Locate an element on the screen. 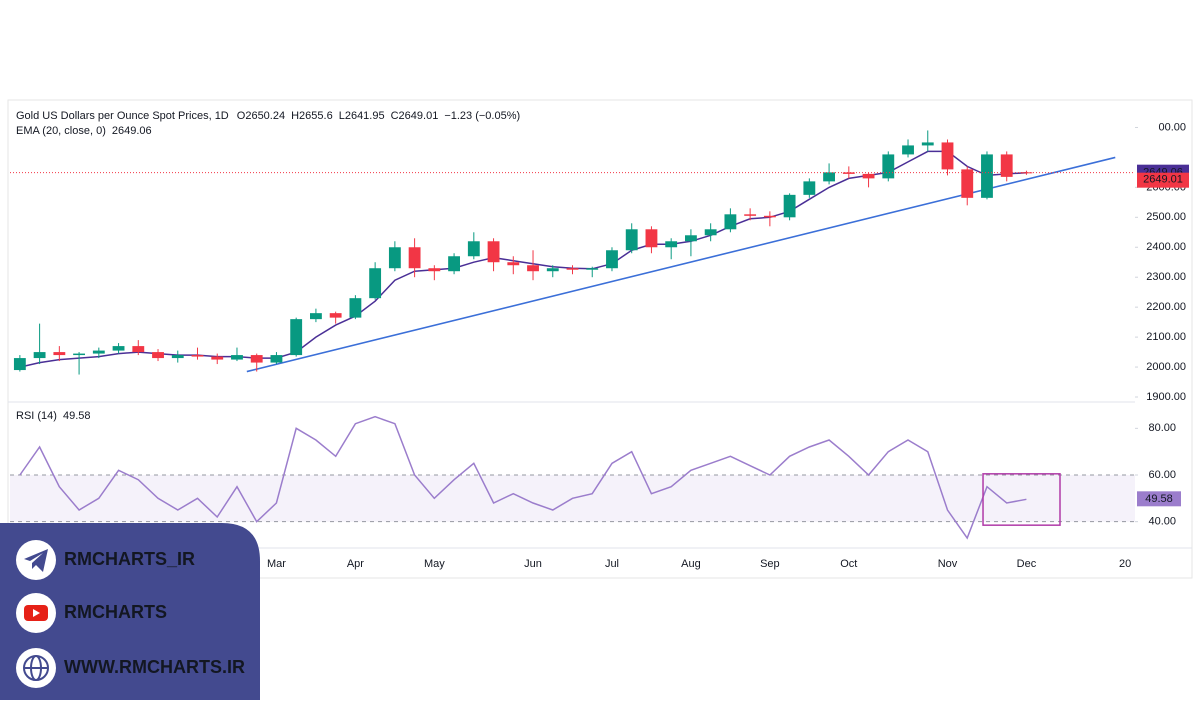 This screenshot has height=705, width=1200. ohlc-key: L is located at coordinates (342, 116).